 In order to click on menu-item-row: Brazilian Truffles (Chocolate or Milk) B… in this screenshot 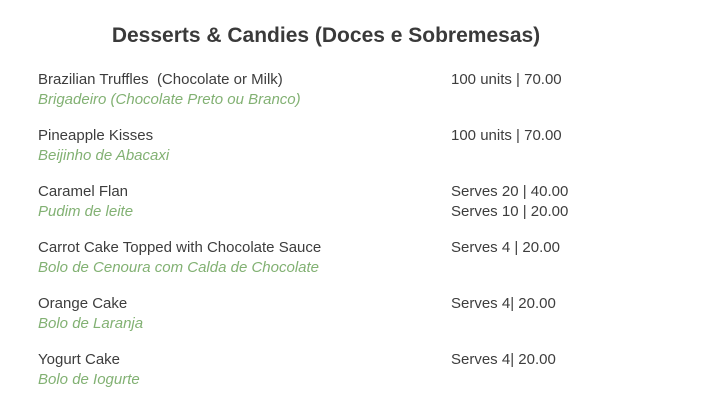, I will do `click(354, 90)`.